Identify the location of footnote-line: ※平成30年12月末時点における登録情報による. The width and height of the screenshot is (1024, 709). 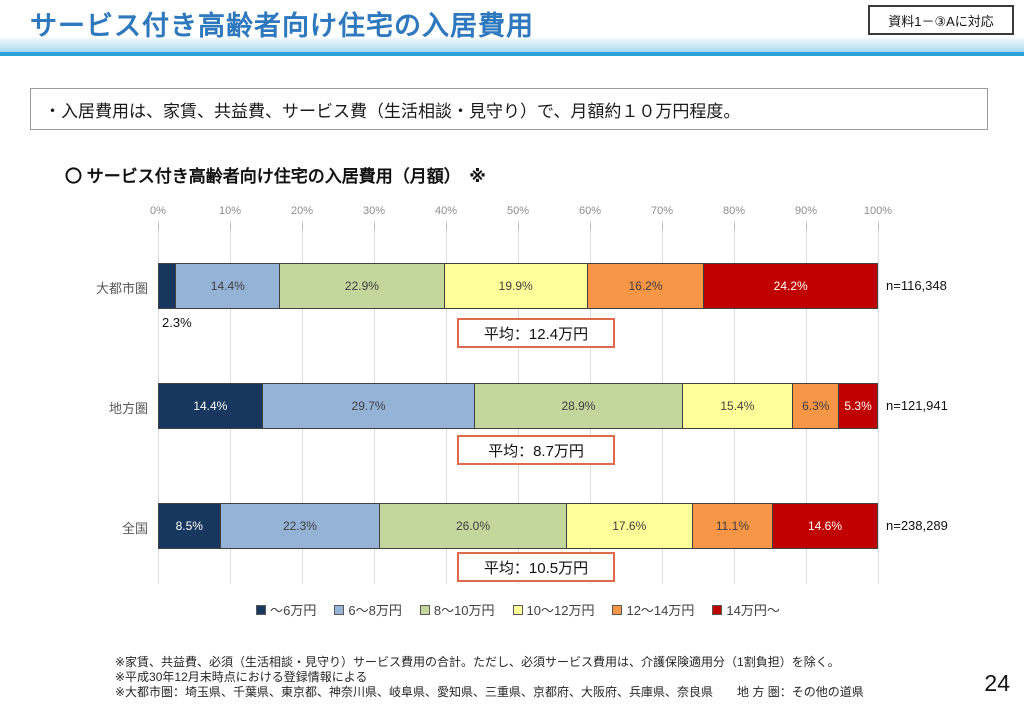
(241, 677).